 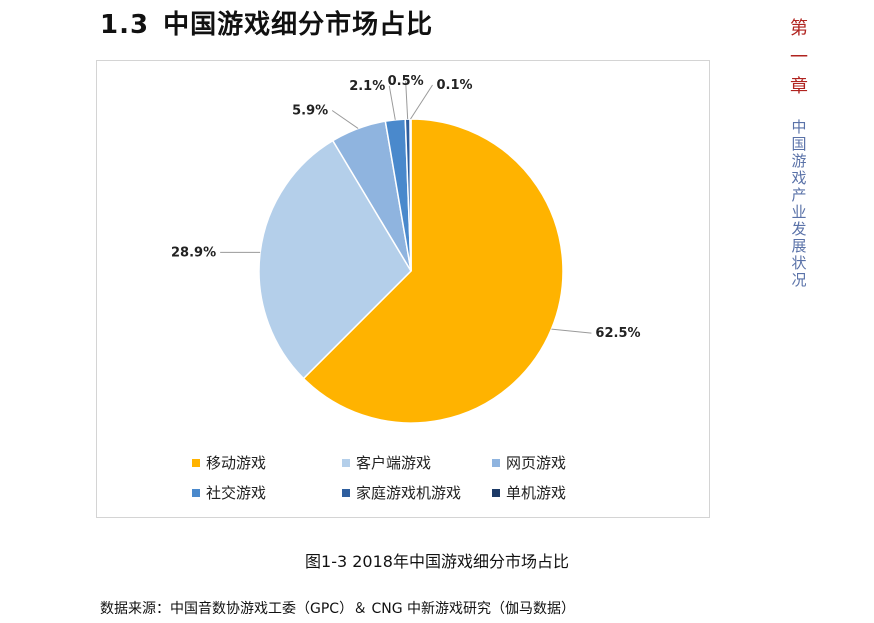 What do you see at coordinates (437, 561) in the screenshot?
I see `figure-caption: 图1-3 2018年中国游戏细分市场占比` at bounding box center [437, 561].